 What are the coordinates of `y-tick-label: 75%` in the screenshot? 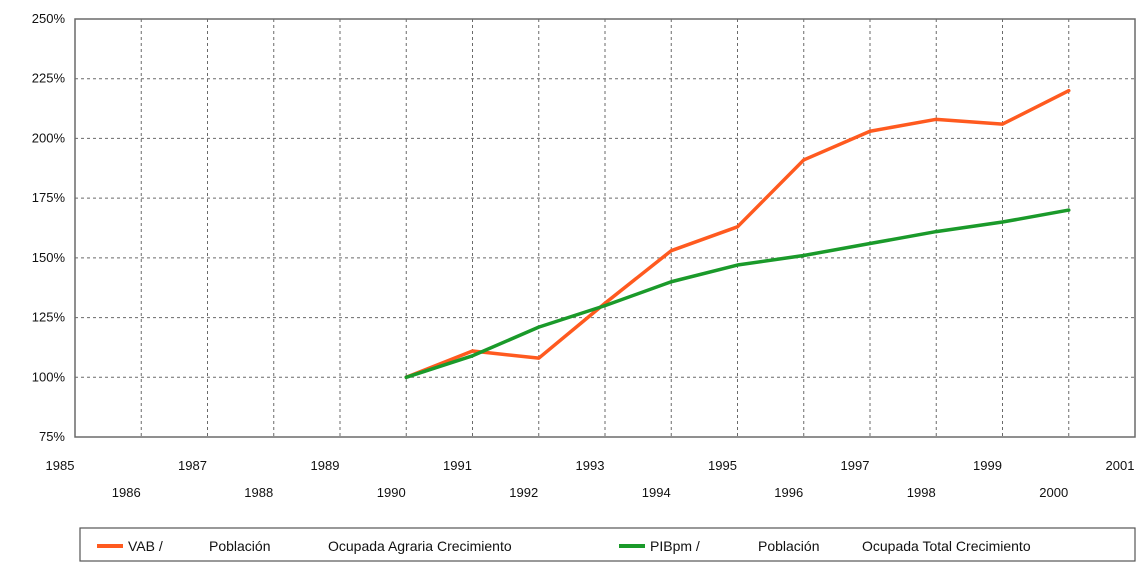 It's located at (52, 436).